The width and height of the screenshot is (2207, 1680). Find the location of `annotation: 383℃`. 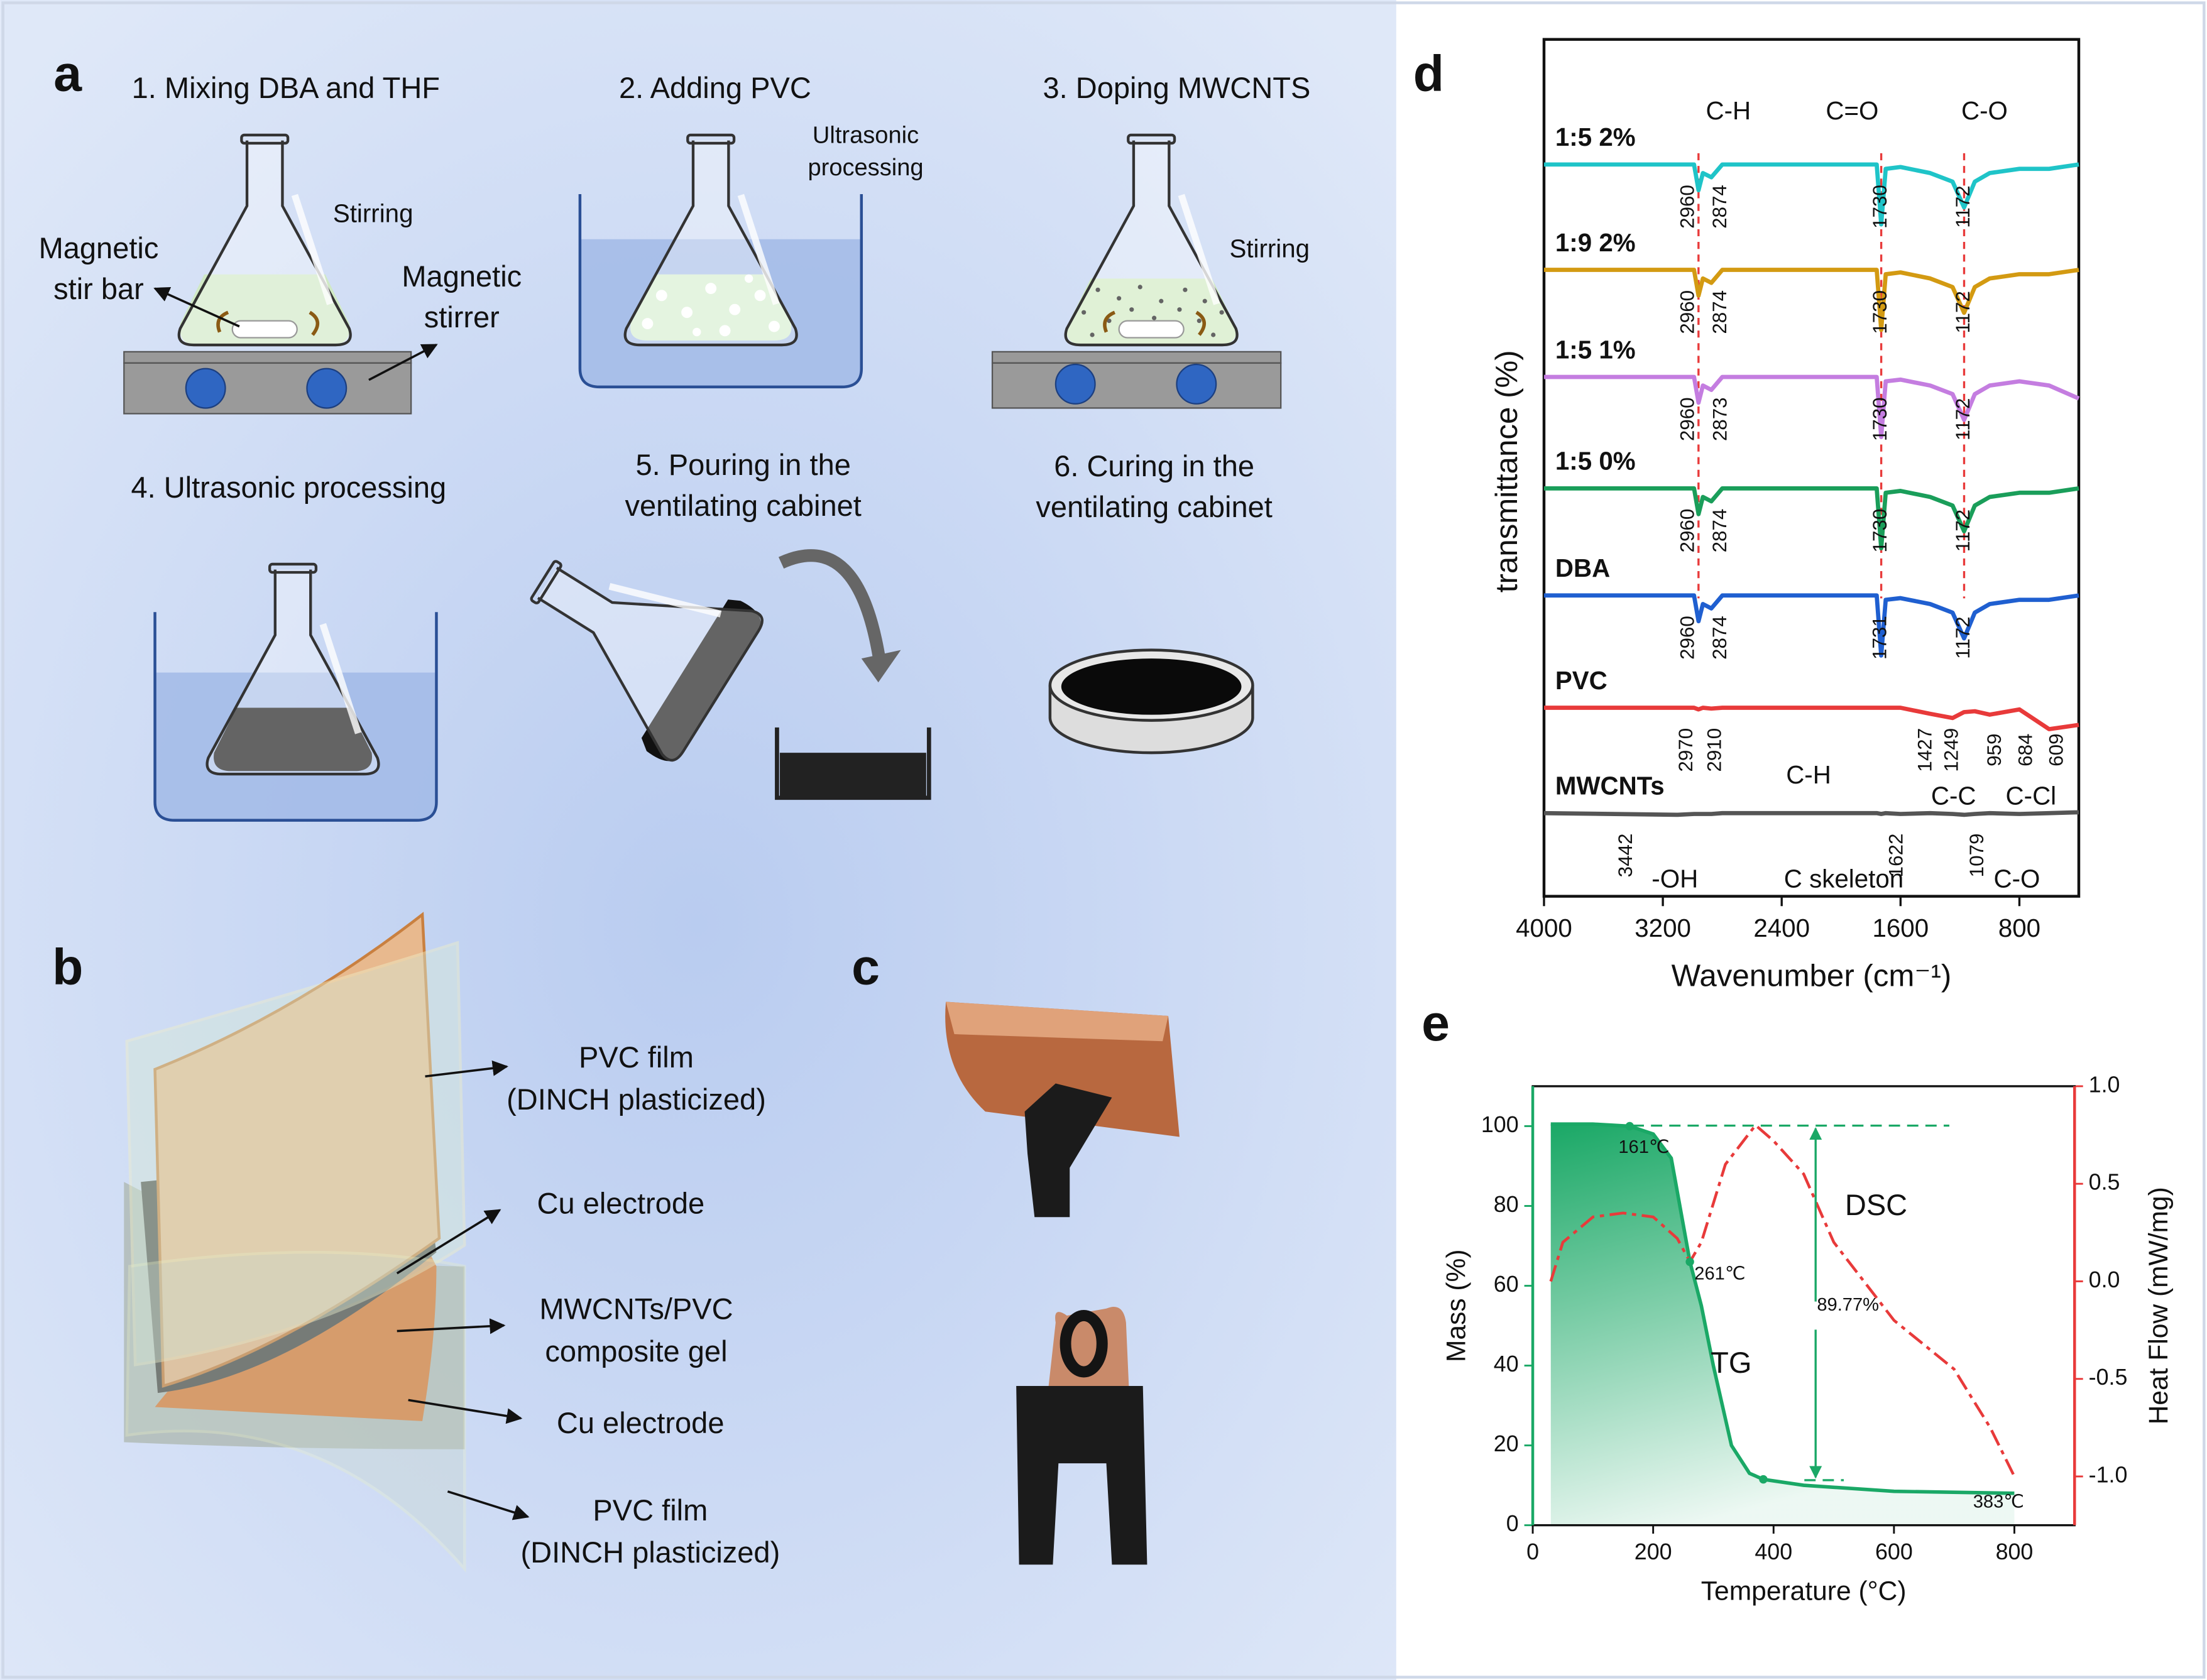

annotation: 383℃ is located at coordinates (1999, 1502).